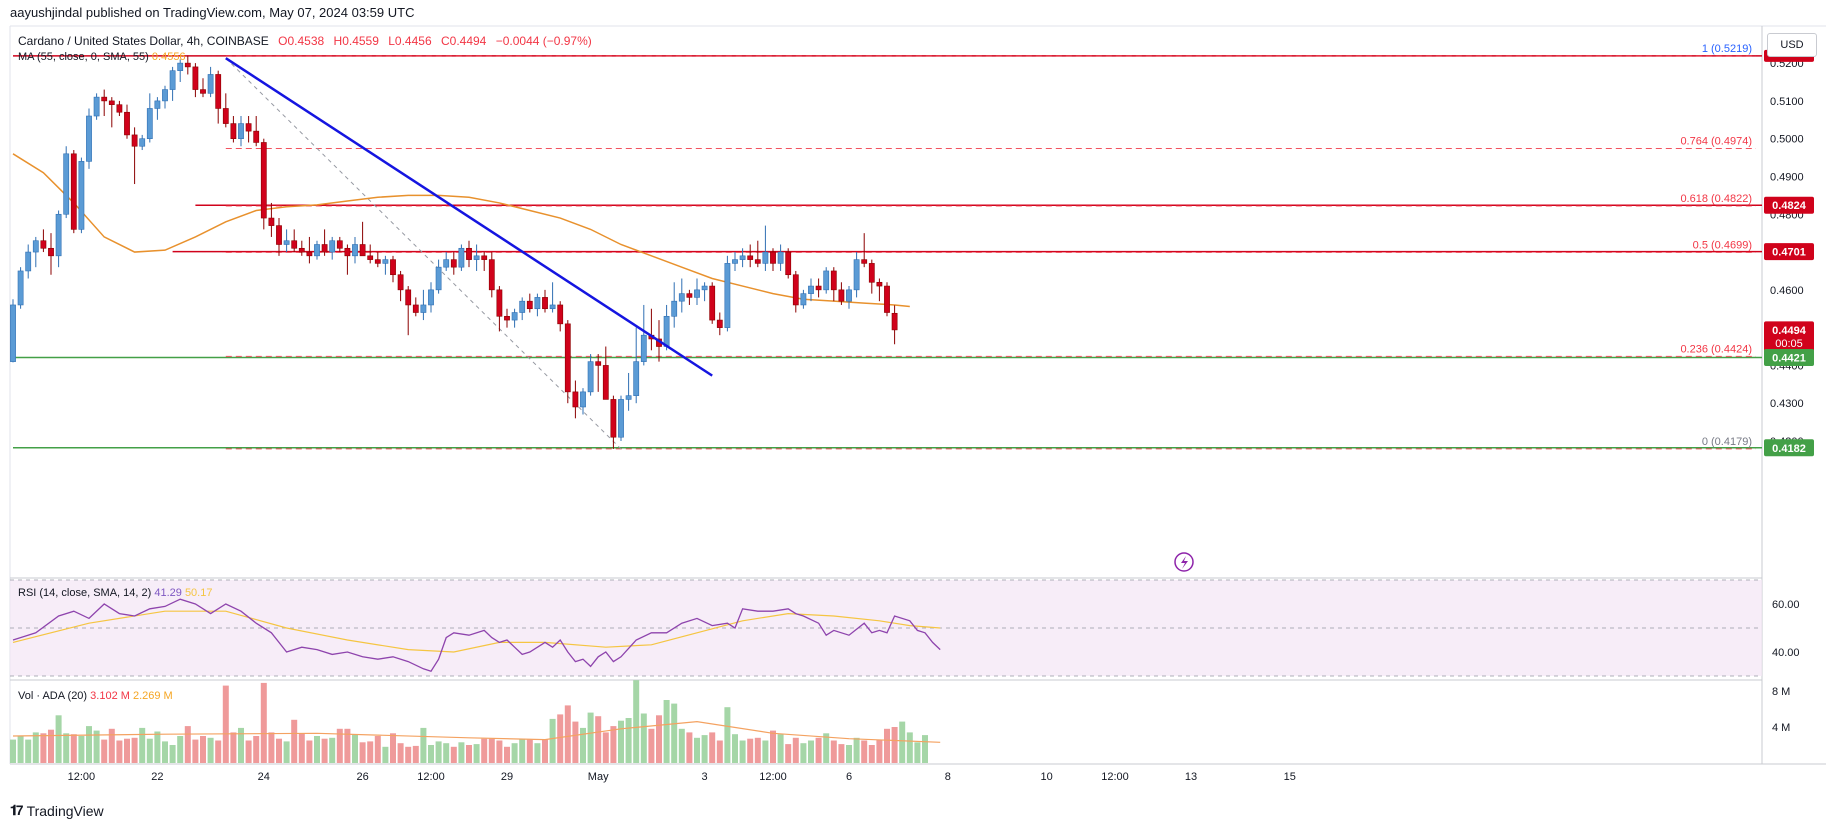 The width and height of the screenshot is (1835, 827). Describe the element at coordinates (95, 696) in the screenshot. I see `volume-legend: Vol · ADA (20) 3.102 M 2.269 M` at that location.